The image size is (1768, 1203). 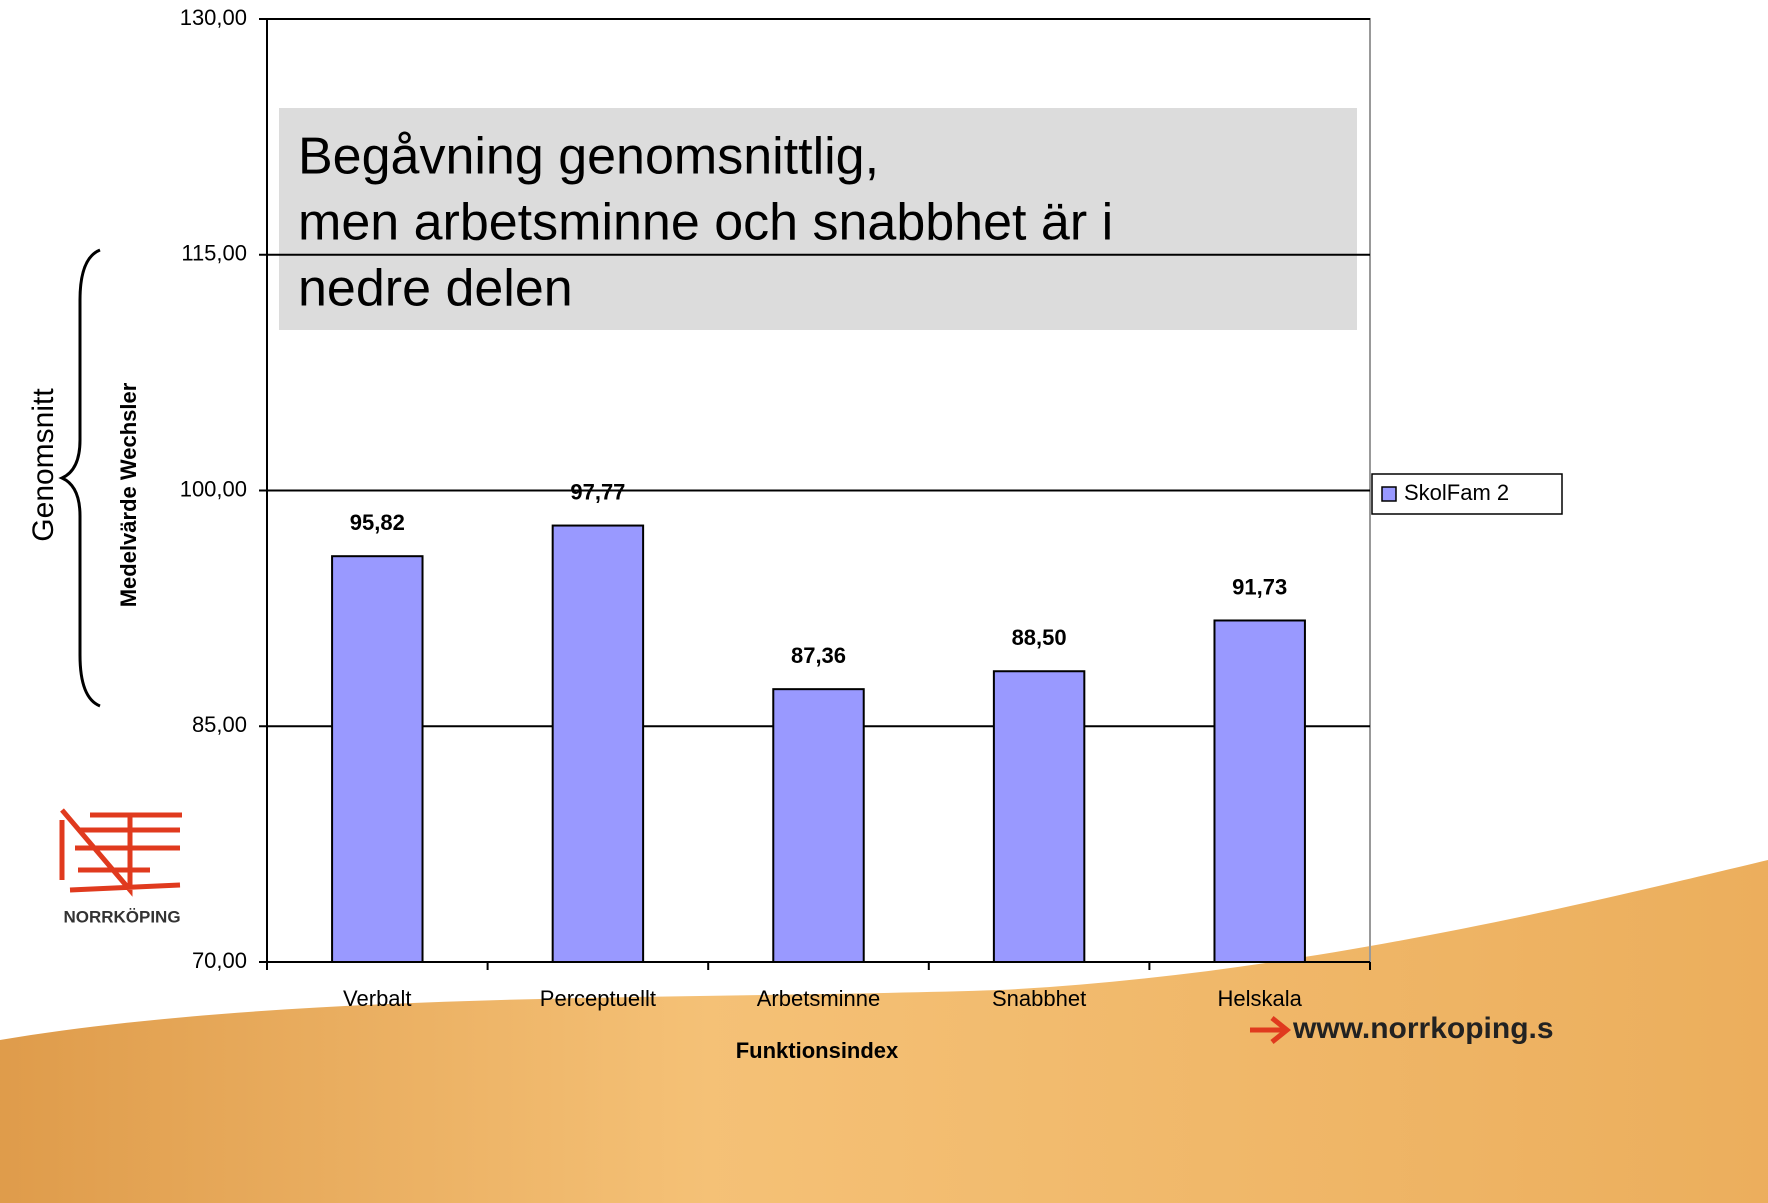 I want to click on brace, so click(x=79, y=478).